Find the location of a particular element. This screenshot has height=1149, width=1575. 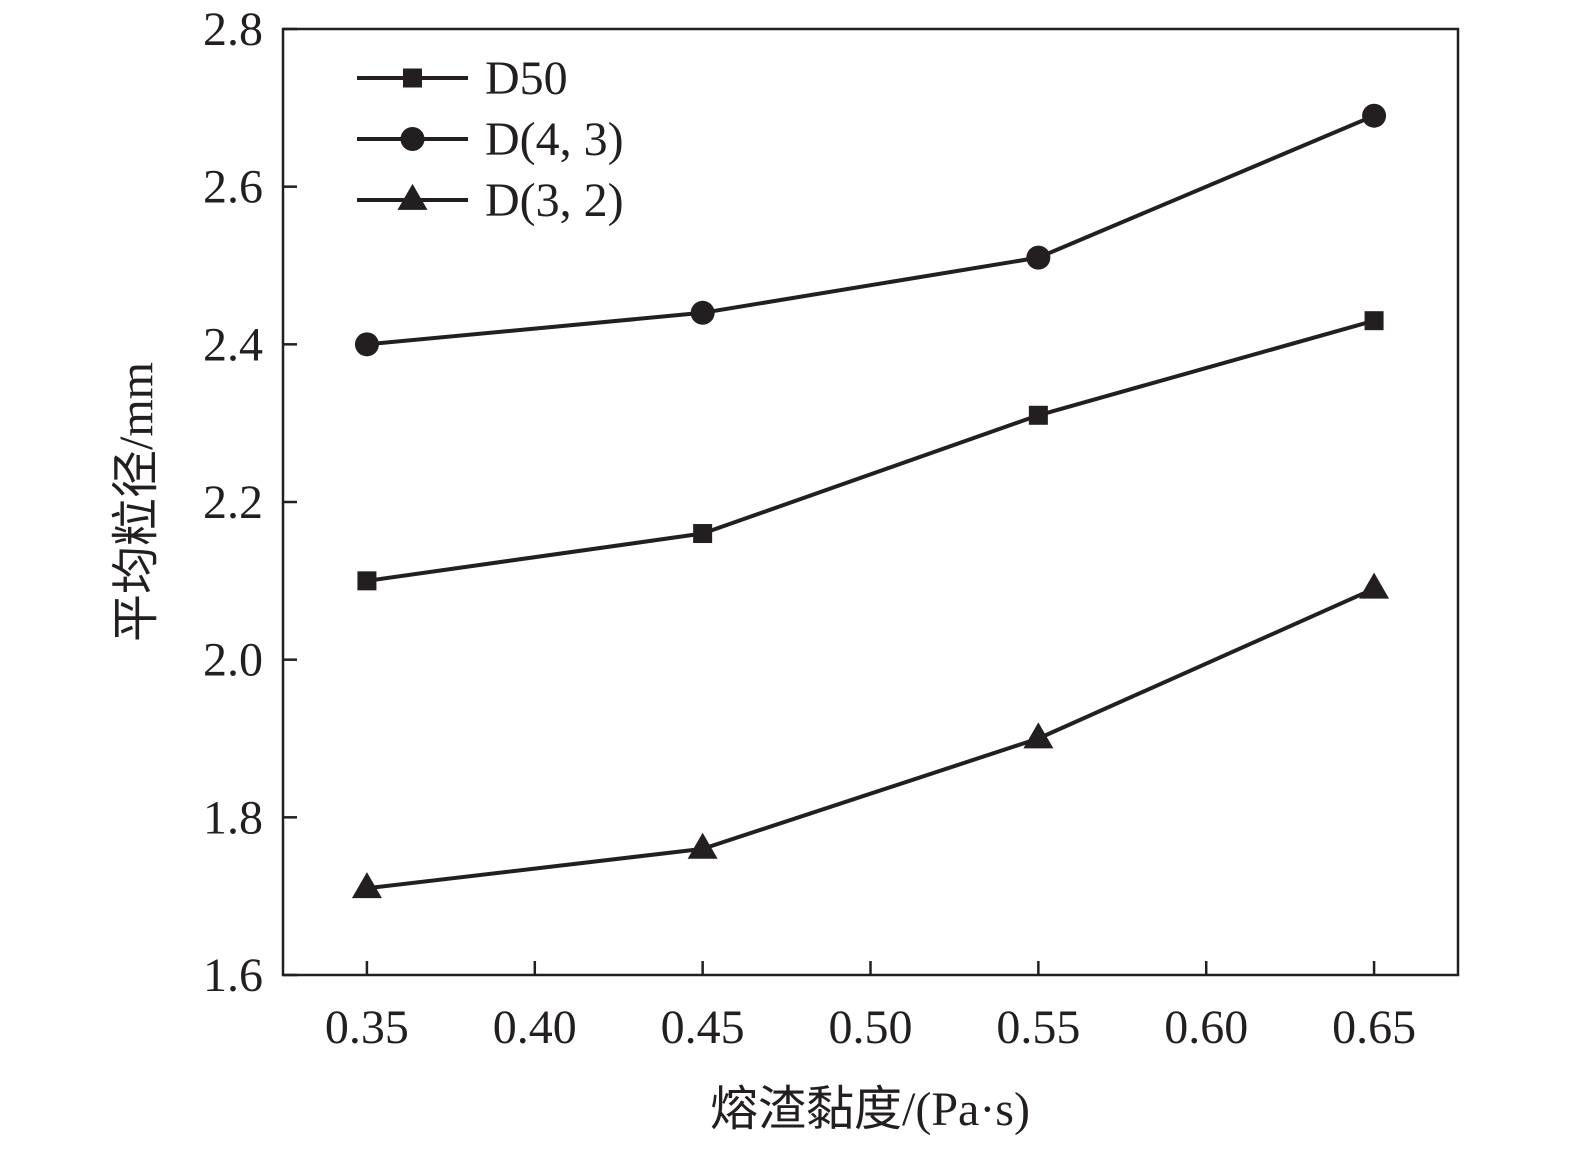

y-tick-label-5: 2.6 is located at coordinates (233, 187).